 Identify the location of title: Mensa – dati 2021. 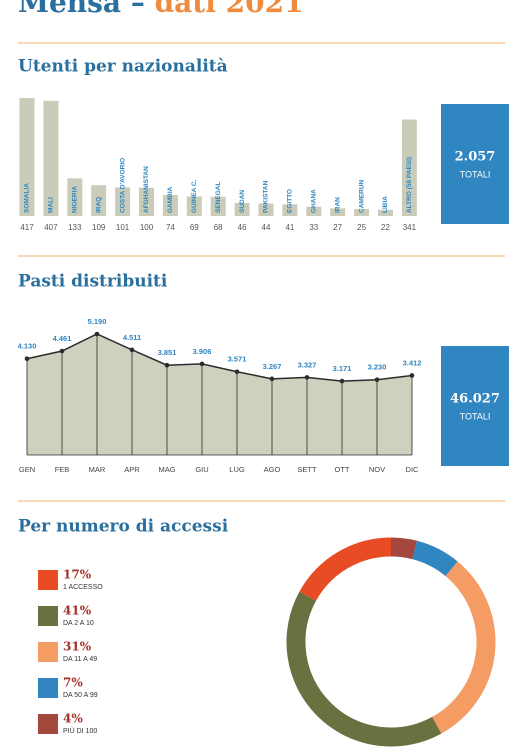
(161, 9).